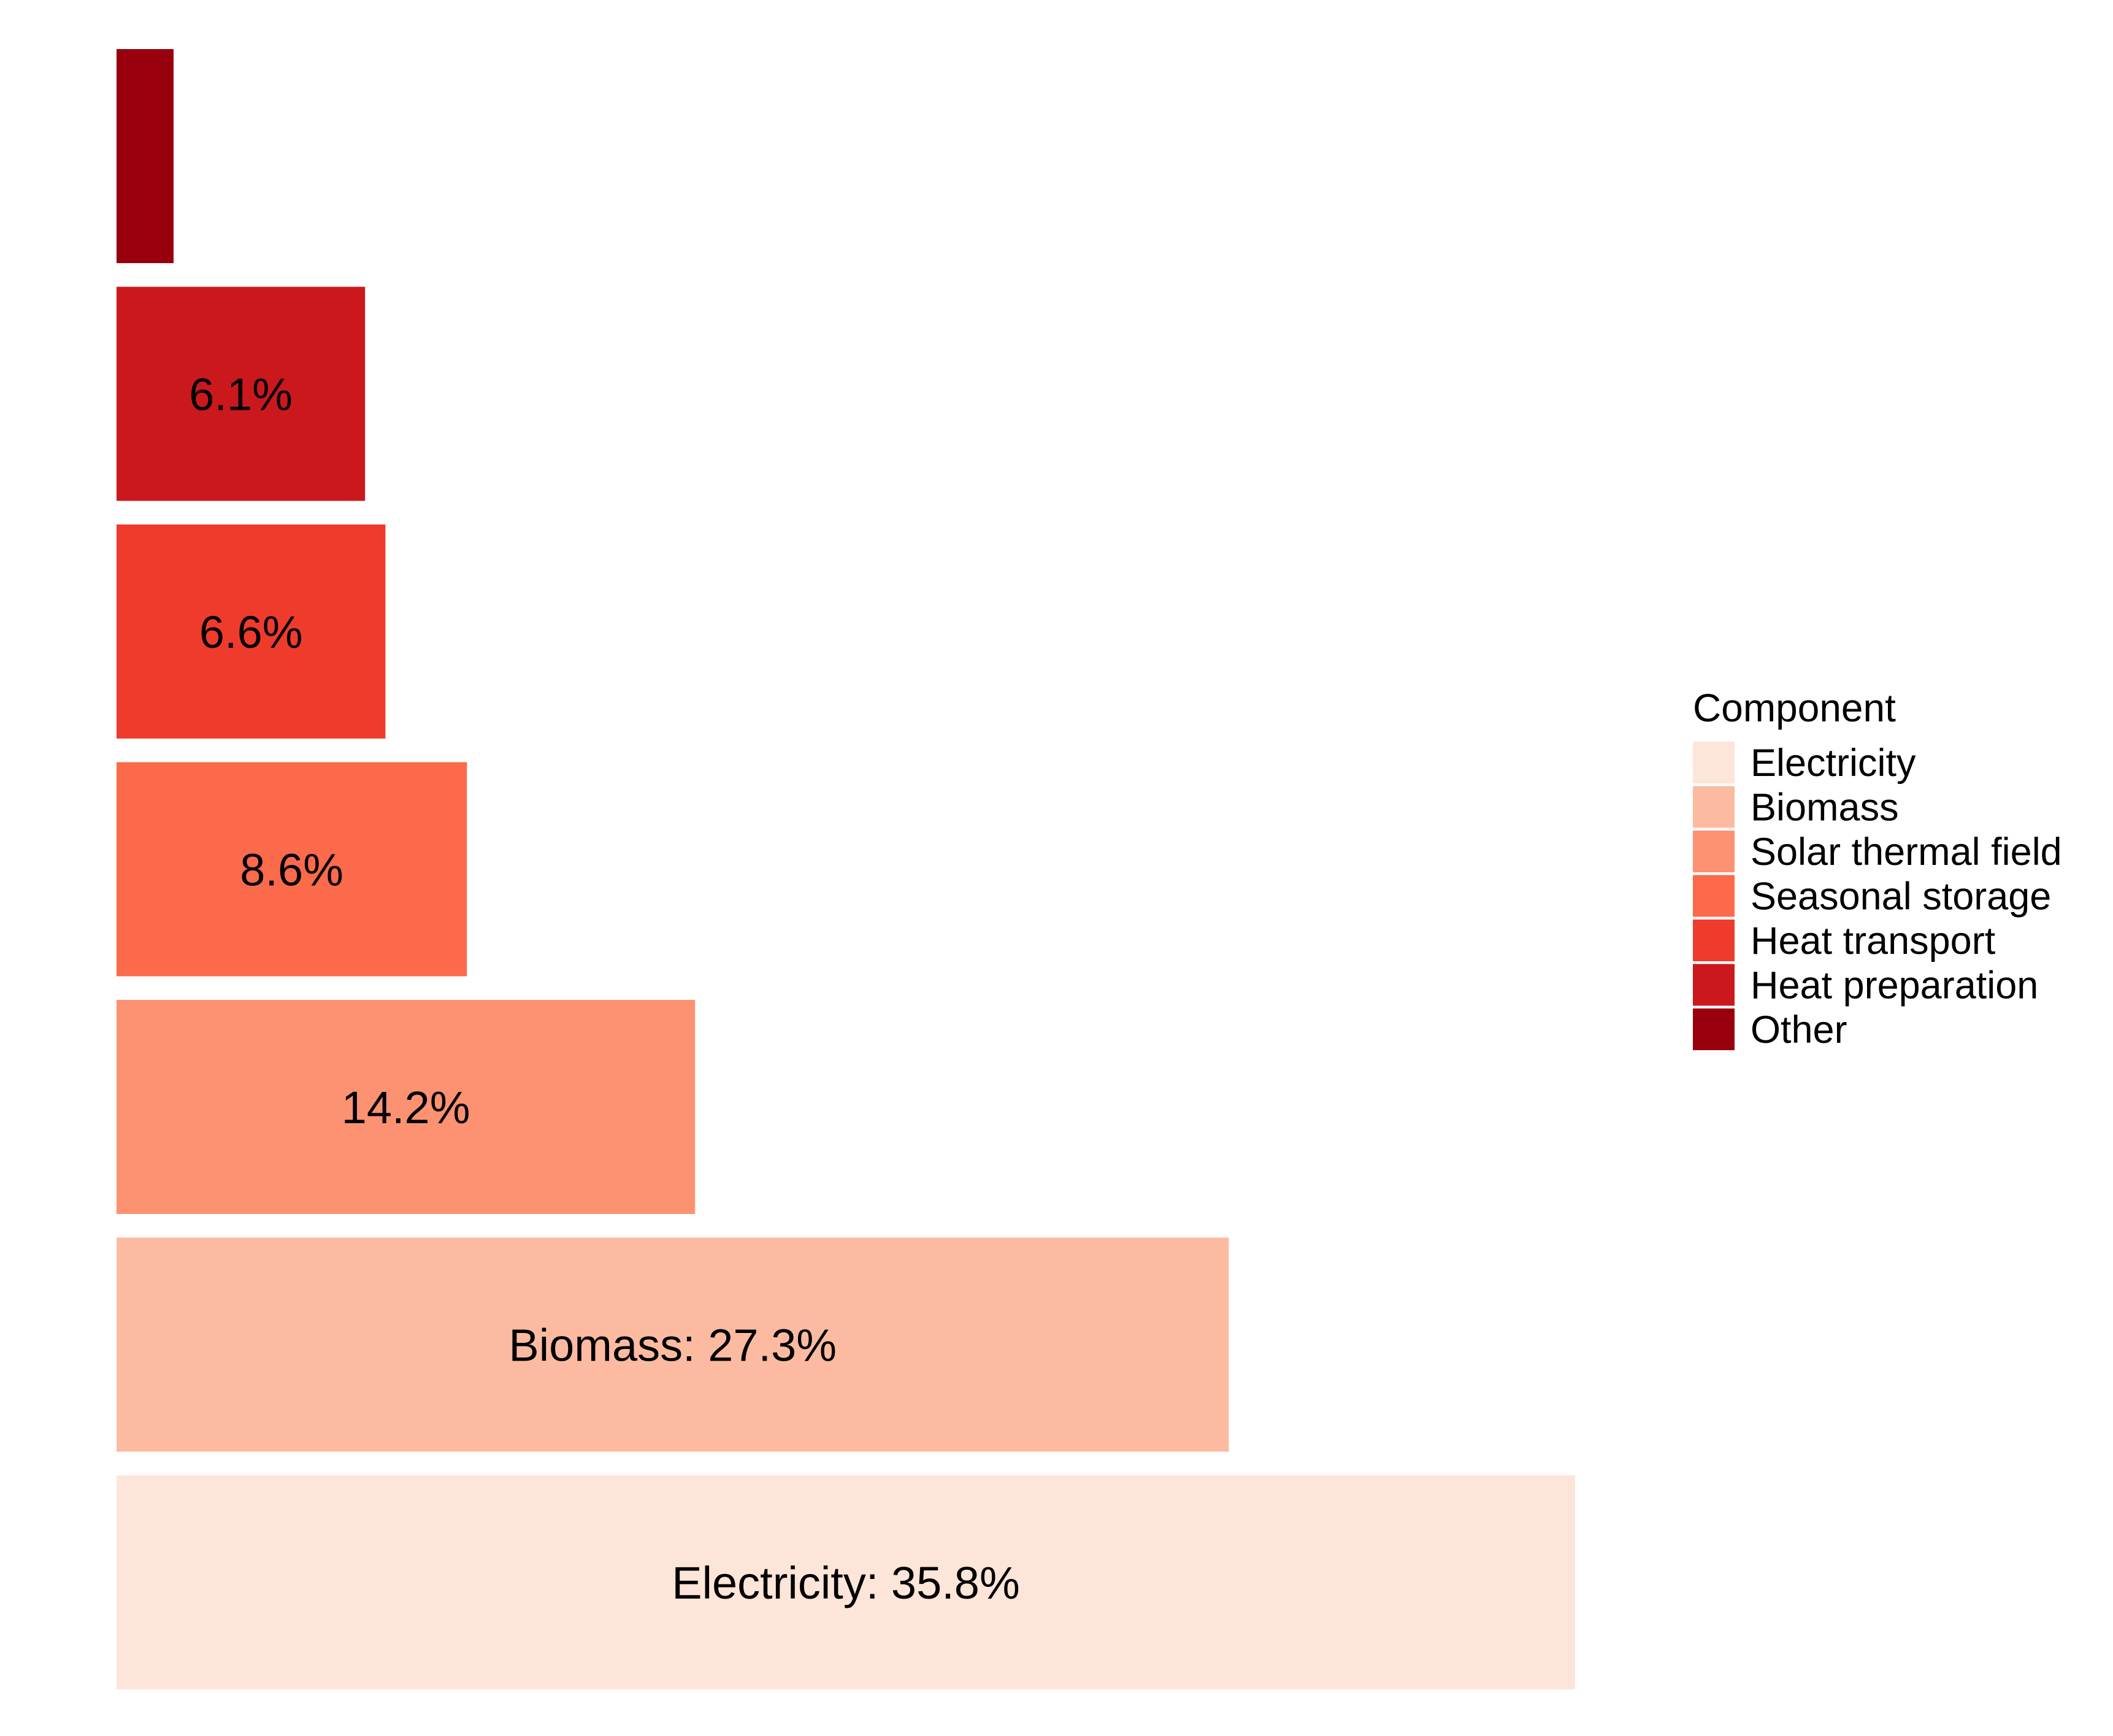 The image size is (2113, 1736). What do you see at coordinates (1714, 941) in the screenshot?
I see `legend-key-heat-transport` at bounding box center [1714, 941].